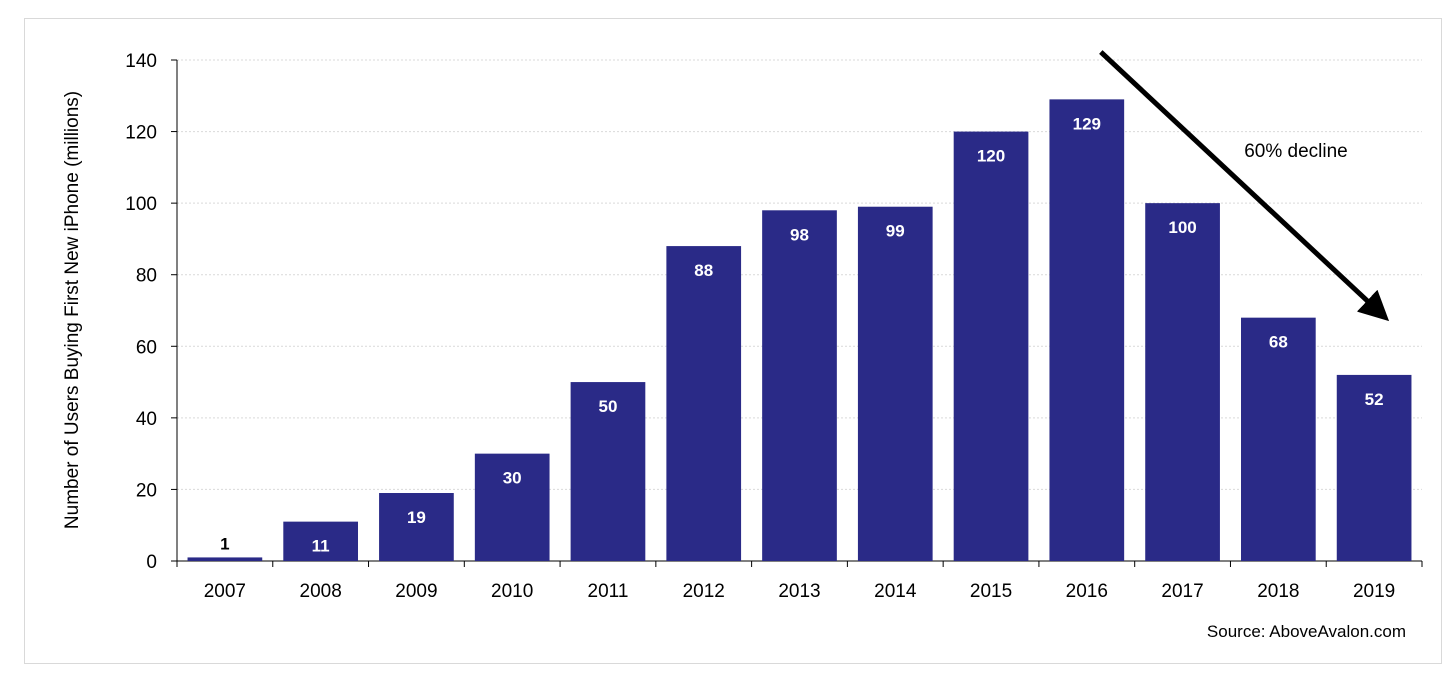 The width and height of the screenshot is (1456, 686). Describe the element at coordinates (1306, 631) in the screenshot. I see `source-note: Source: AboveAvalon.com` at that location.